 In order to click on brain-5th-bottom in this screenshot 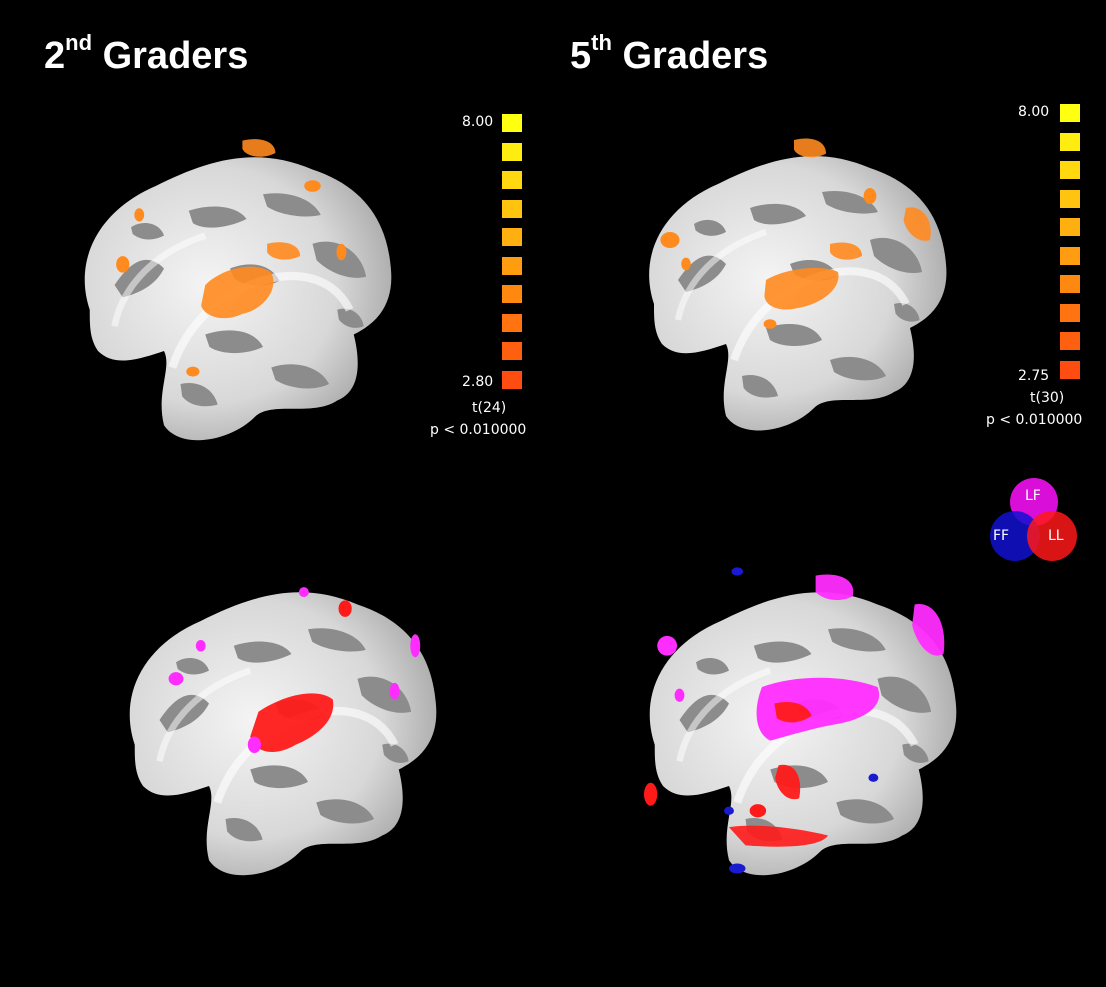, I will do `click(819, 726)`.